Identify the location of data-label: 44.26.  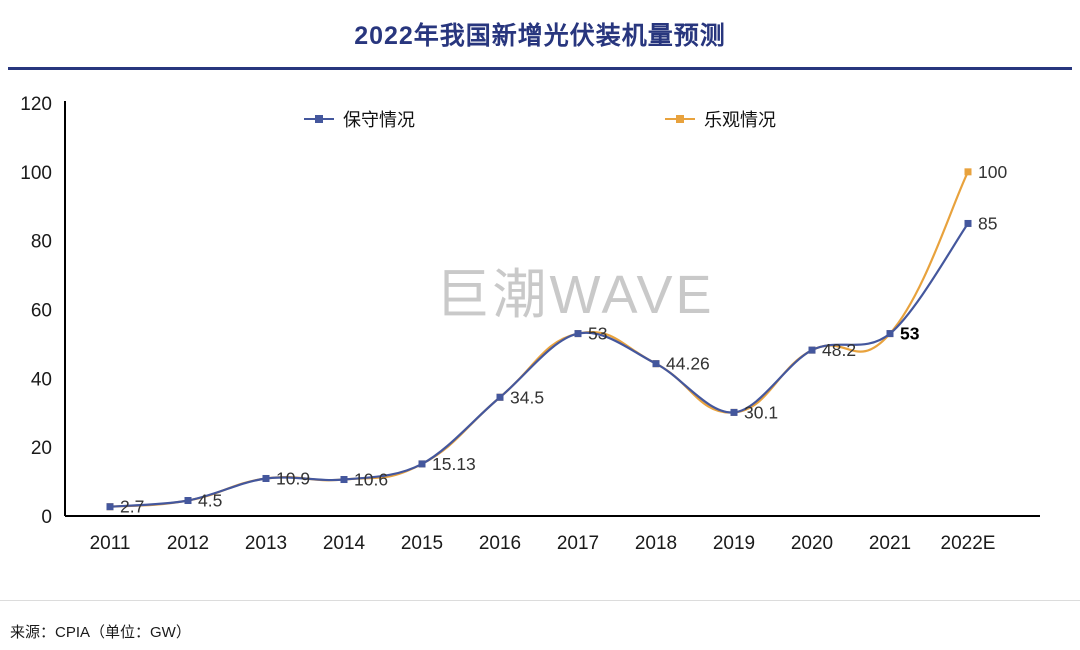
(688, 364).